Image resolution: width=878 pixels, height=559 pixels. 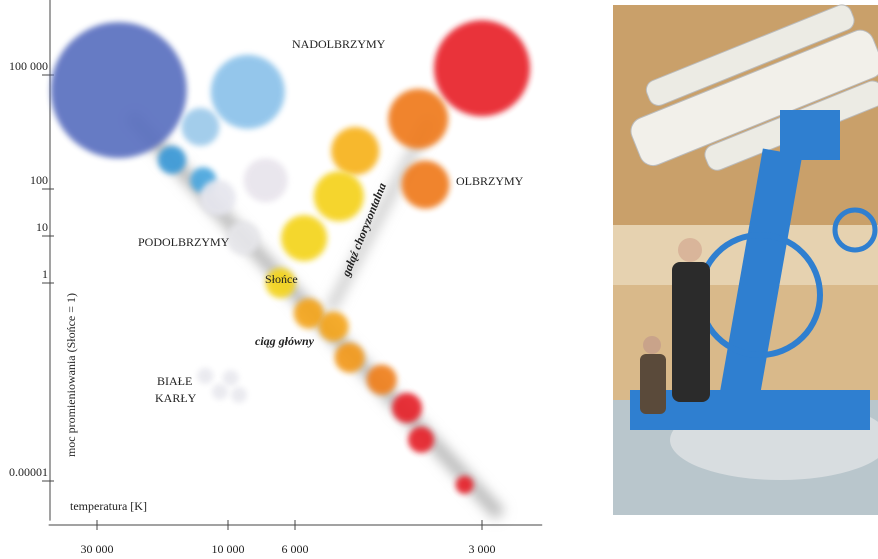 I want to click on annotation: ciąg główny, so click(x=285, y=341).